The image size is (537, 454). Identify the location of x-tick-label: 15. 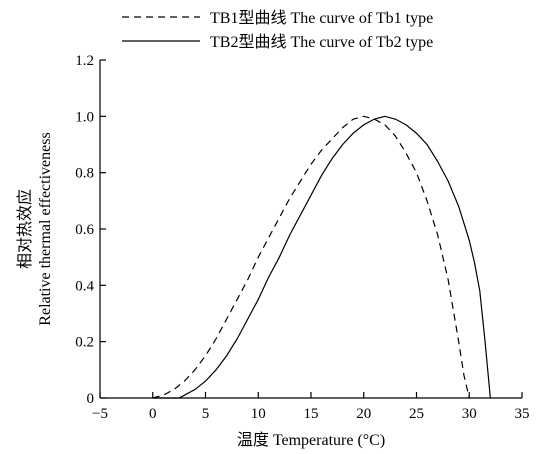
(311, 414).